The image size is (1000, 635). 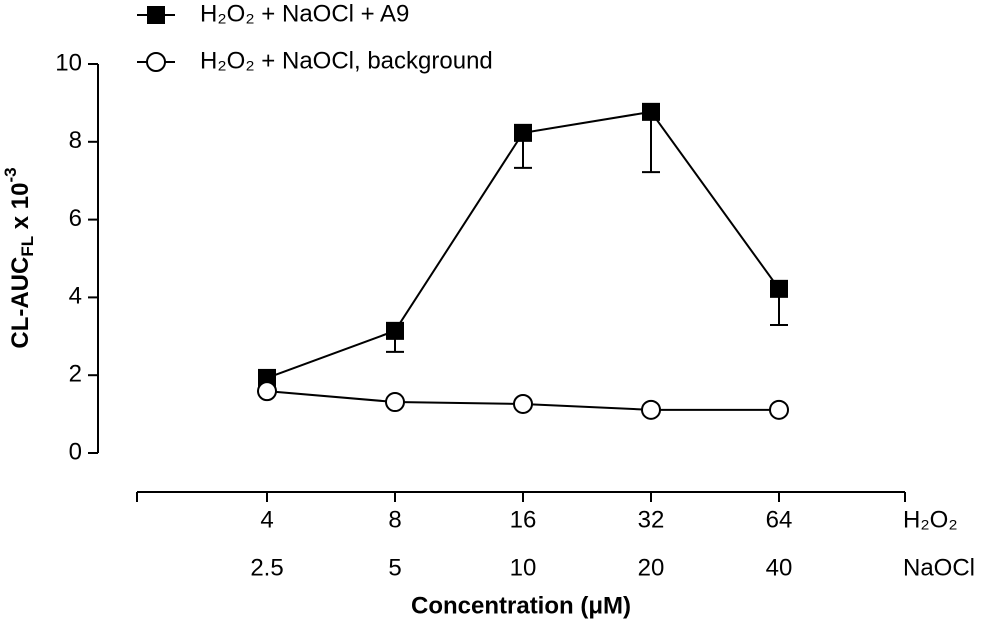 What do you see at coordinates (75, 451) in the screenshot?
I see `y-tick-label: 0` at bounding box center [75, 451].